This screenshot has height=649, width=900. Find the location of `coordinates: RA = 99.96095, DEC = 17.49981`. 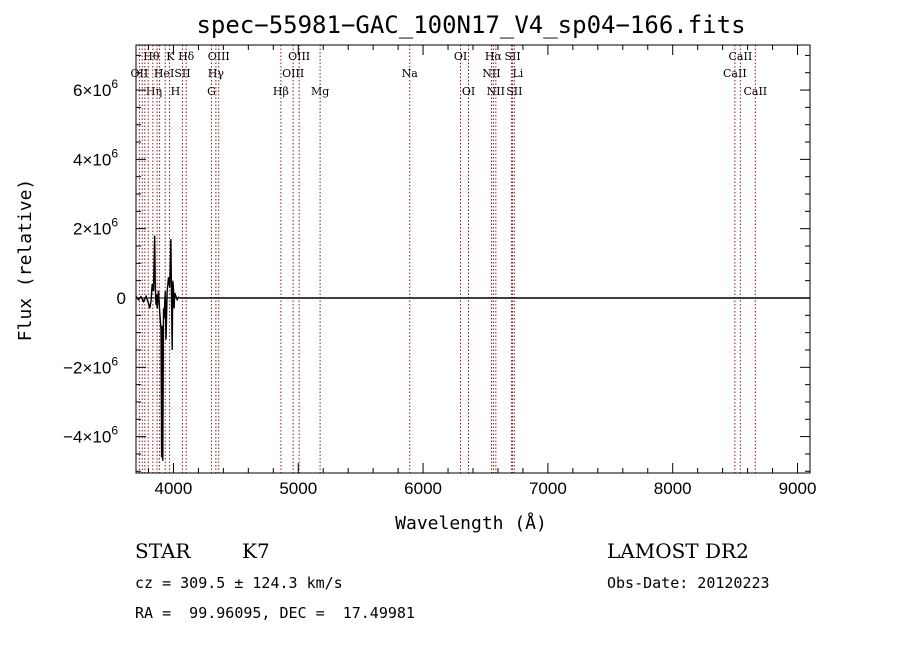

coordinates: RA = 99.96095, DEC = 17.49981 is located at coordinates (275, 613).